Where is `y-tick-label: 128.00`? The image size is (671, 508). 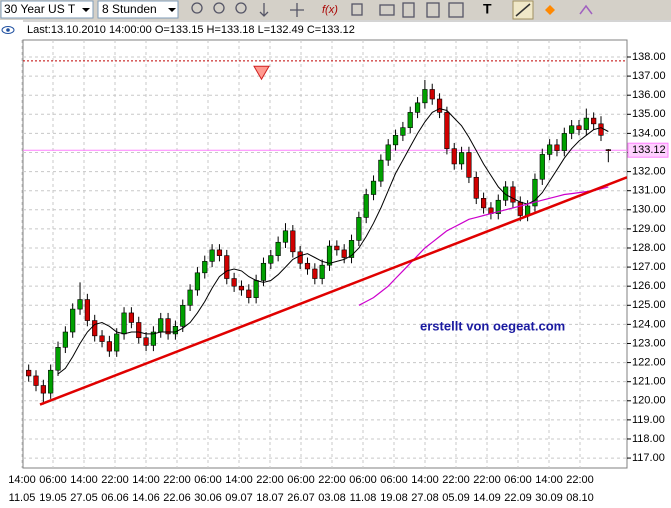 y-tick-label: 128.00 is located at coordinates (649, 248).